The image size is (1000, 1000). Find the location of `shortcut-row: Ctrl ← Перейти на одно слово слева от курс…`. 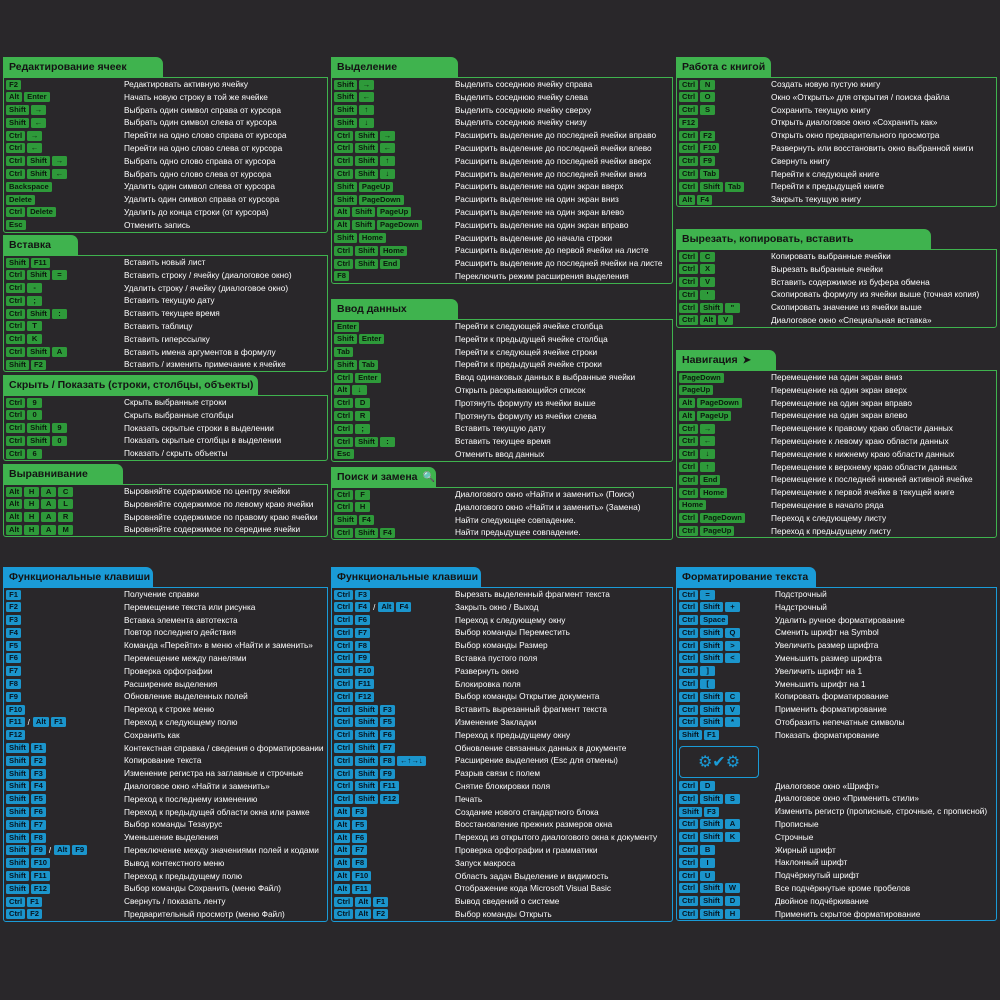

shortcut-row: Ctrl ← Перейти на одно слово слева от курс… is located at coordinates (165, 148).